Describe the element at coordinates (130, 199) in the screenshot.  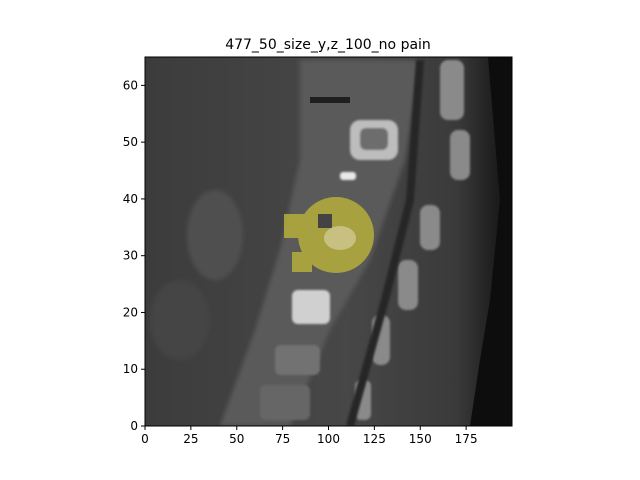
I see `y-tick-label: 40` at that location.